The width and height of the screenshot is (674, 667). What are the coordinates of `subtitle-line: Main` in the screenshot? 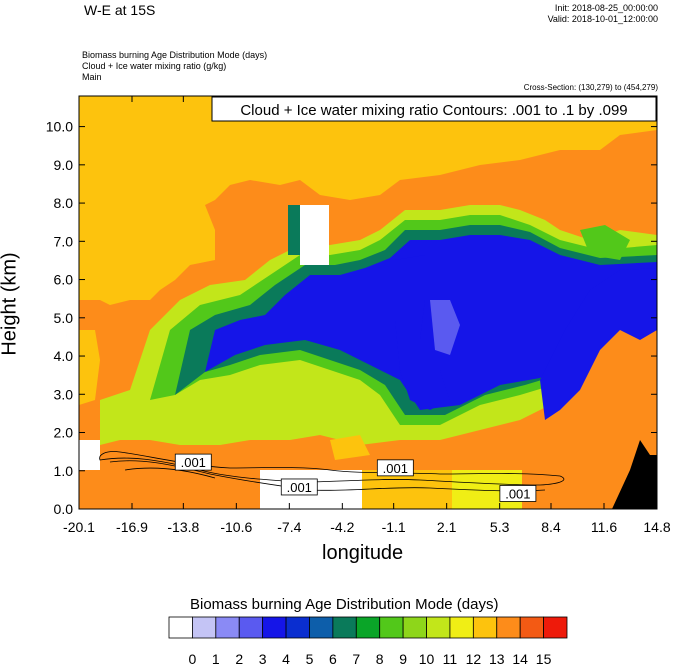 It's located at (92, 77).